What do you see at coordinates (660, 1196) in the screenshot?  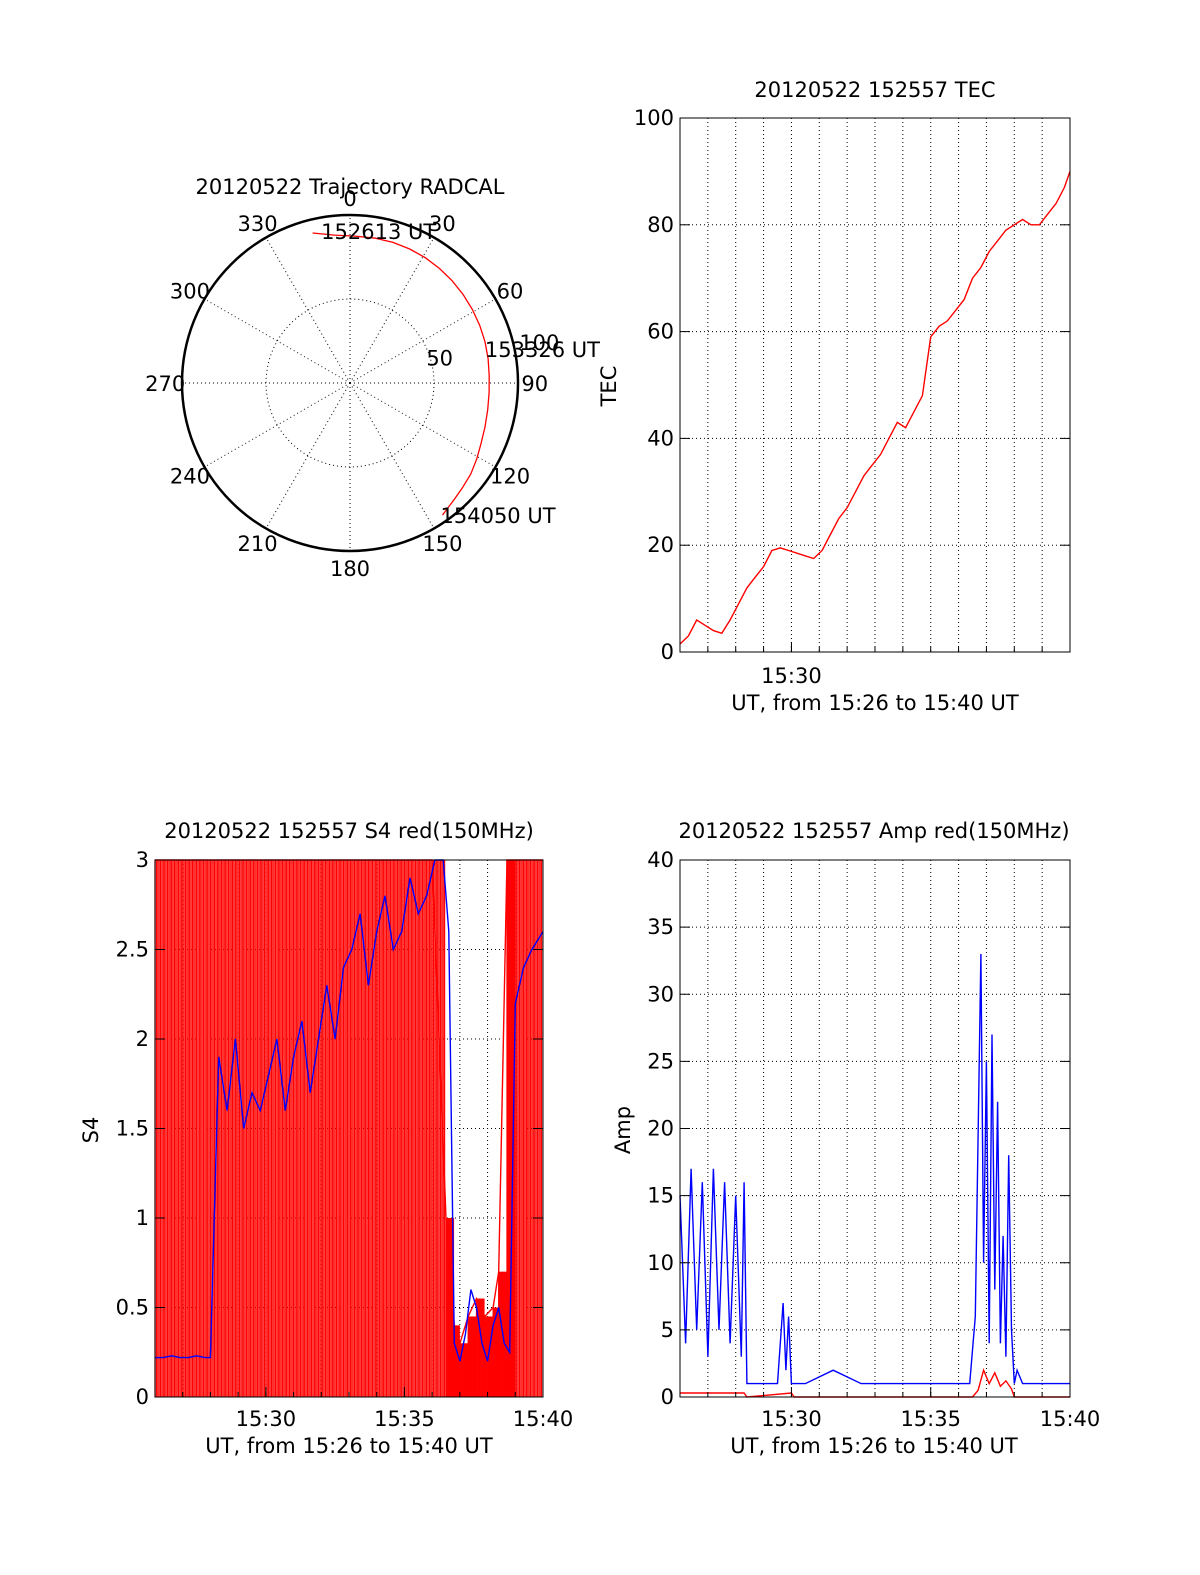 I see `amp-ytick-label: 15` at bounding box center [660, 1196].